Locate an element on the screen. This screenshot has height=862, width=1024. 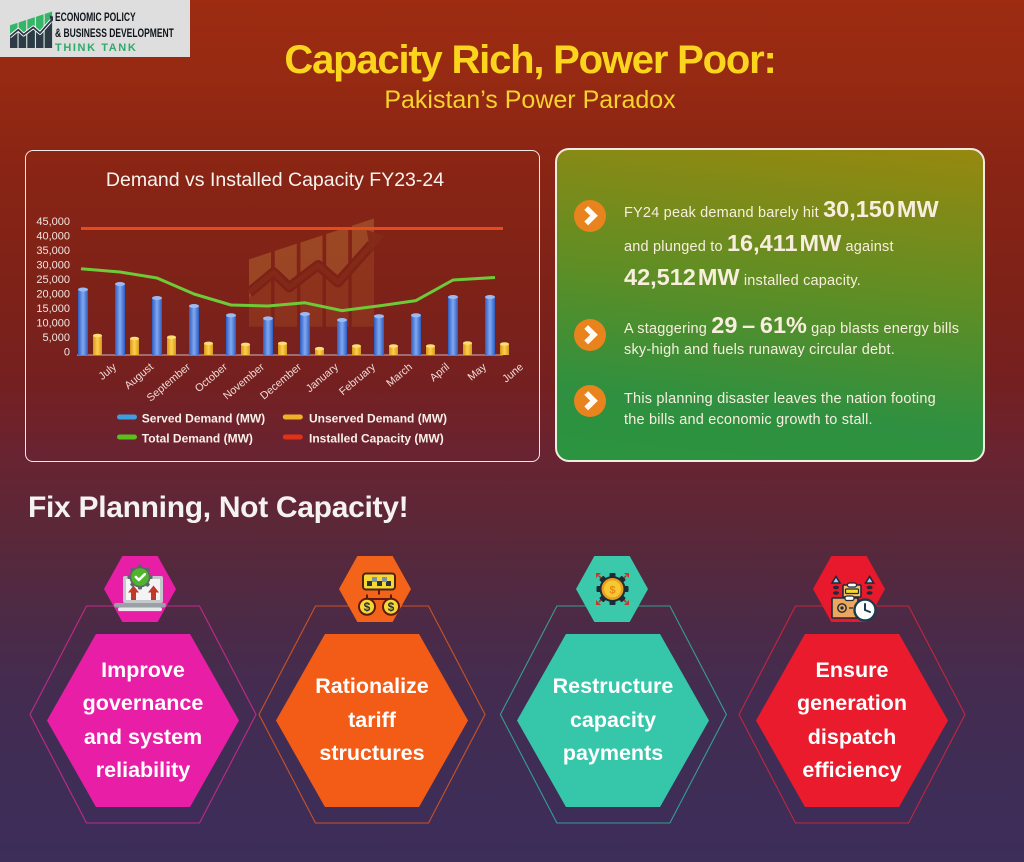
svg-text: Served Demand (MW) is located at coordinates (203, 419).